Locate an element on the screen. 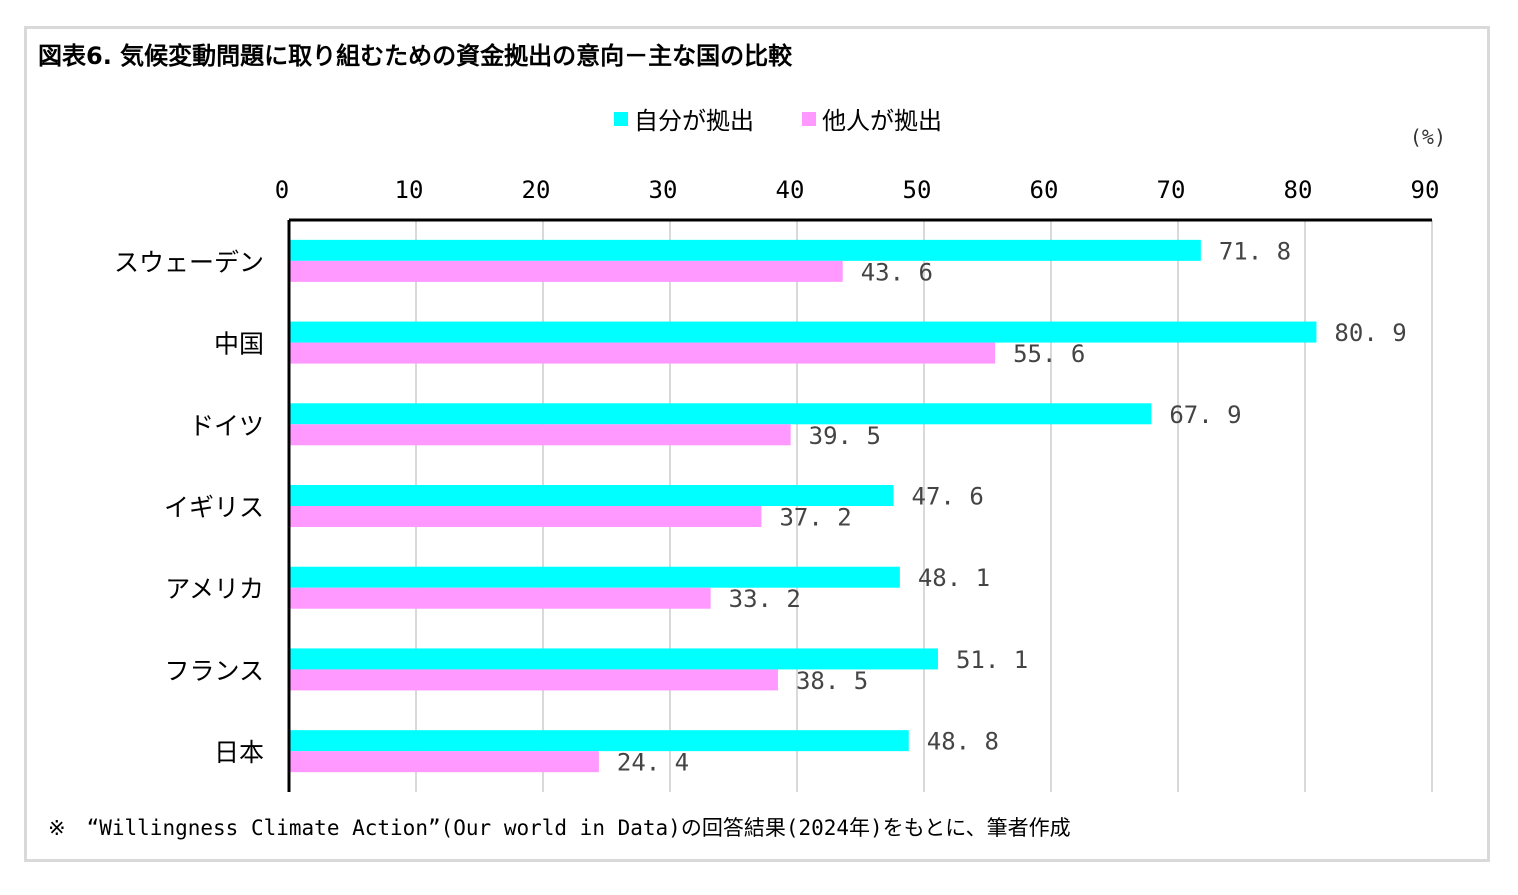 This screenshot has width=1518, height=895. value-label: 80. 9 is located at coordinates (1370, 333).